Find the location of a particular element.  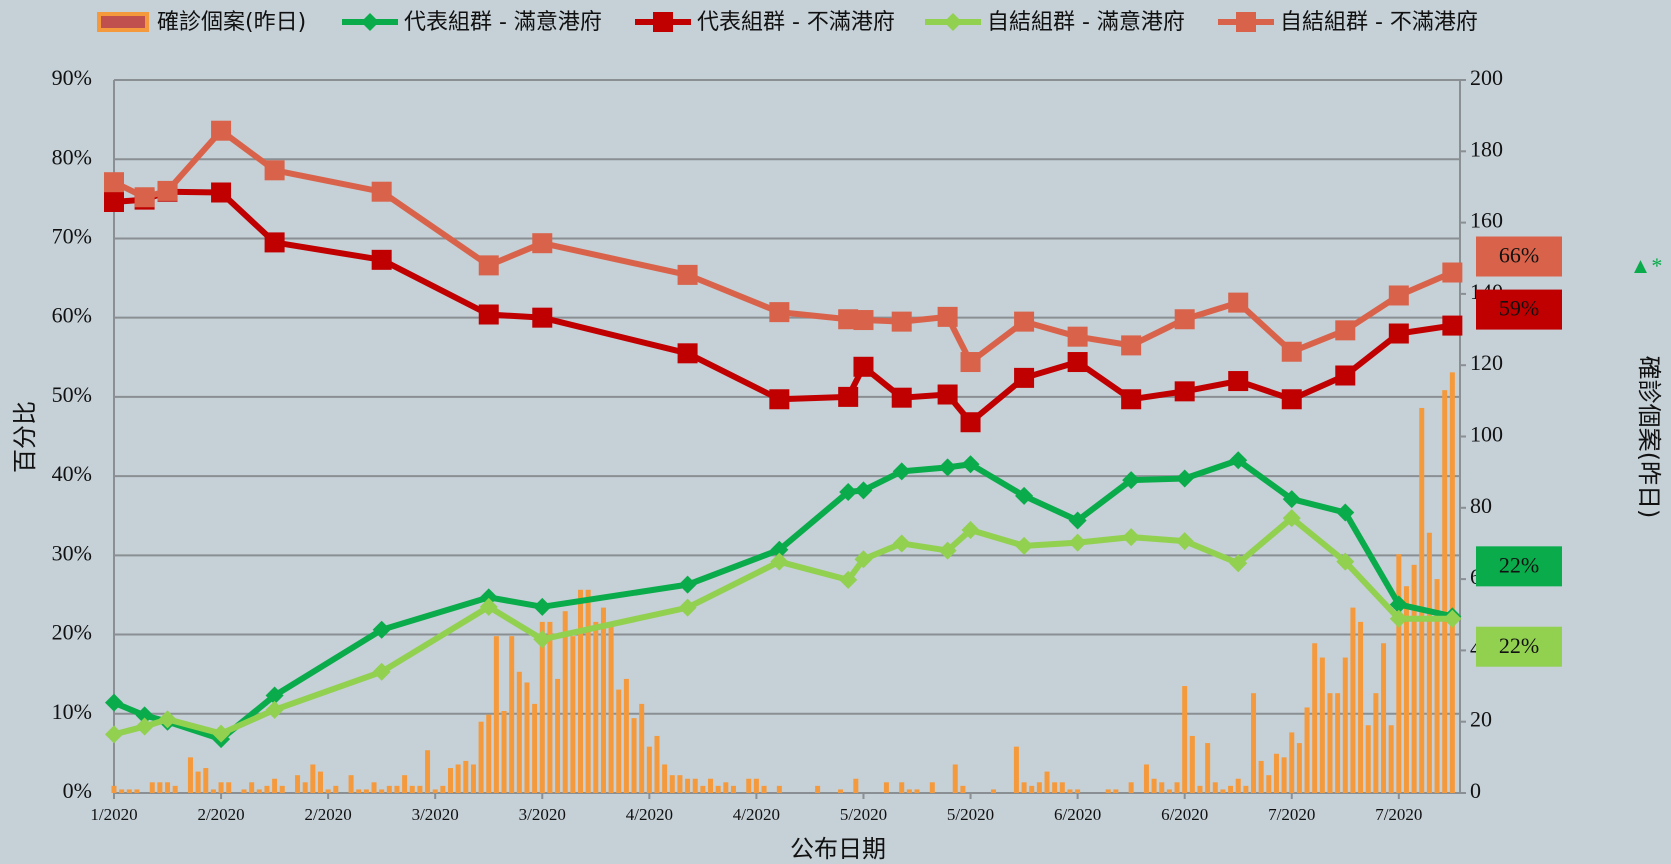

x-tick-label: 5/2020 is located at coordinates (970, 814).